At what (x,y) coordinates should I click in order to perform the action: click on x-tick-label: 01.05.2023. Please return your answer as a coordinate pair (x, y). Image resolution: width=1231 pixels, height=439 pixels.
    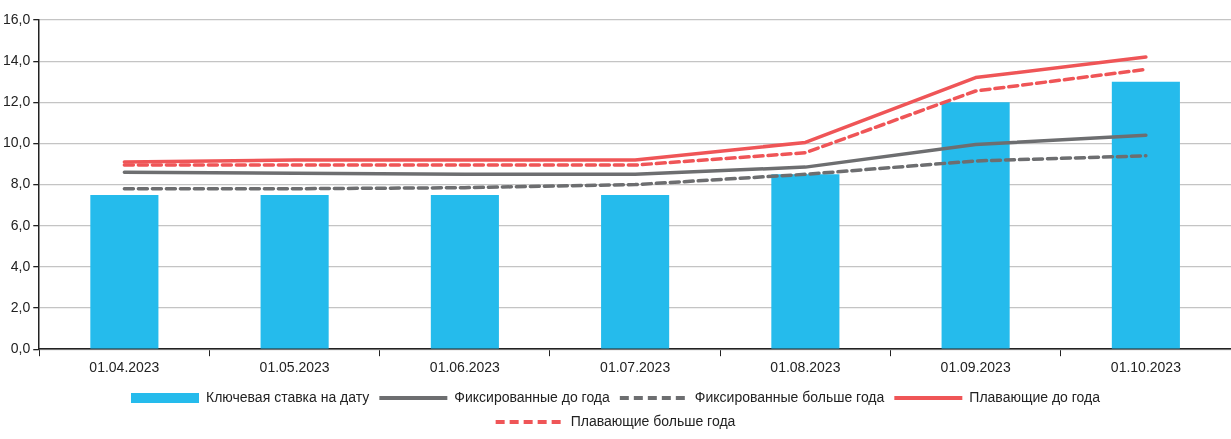
    Looking at the image, I should click on (294, 367).